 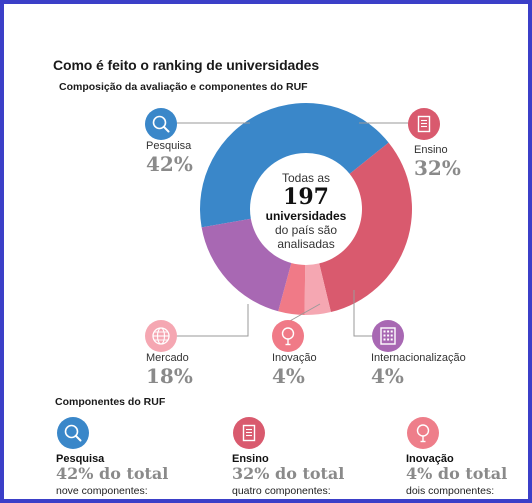 What do you see at coordinates (161, 336) in the screenshot?
I see `globe-icon` at bounding box center [161, 336].